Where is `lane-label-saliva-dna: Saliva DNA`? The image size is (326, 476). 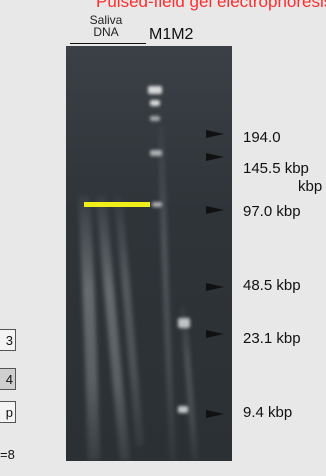 lane-label-saliva-dna: Saliva DNA is located at coordinates (106, 26).